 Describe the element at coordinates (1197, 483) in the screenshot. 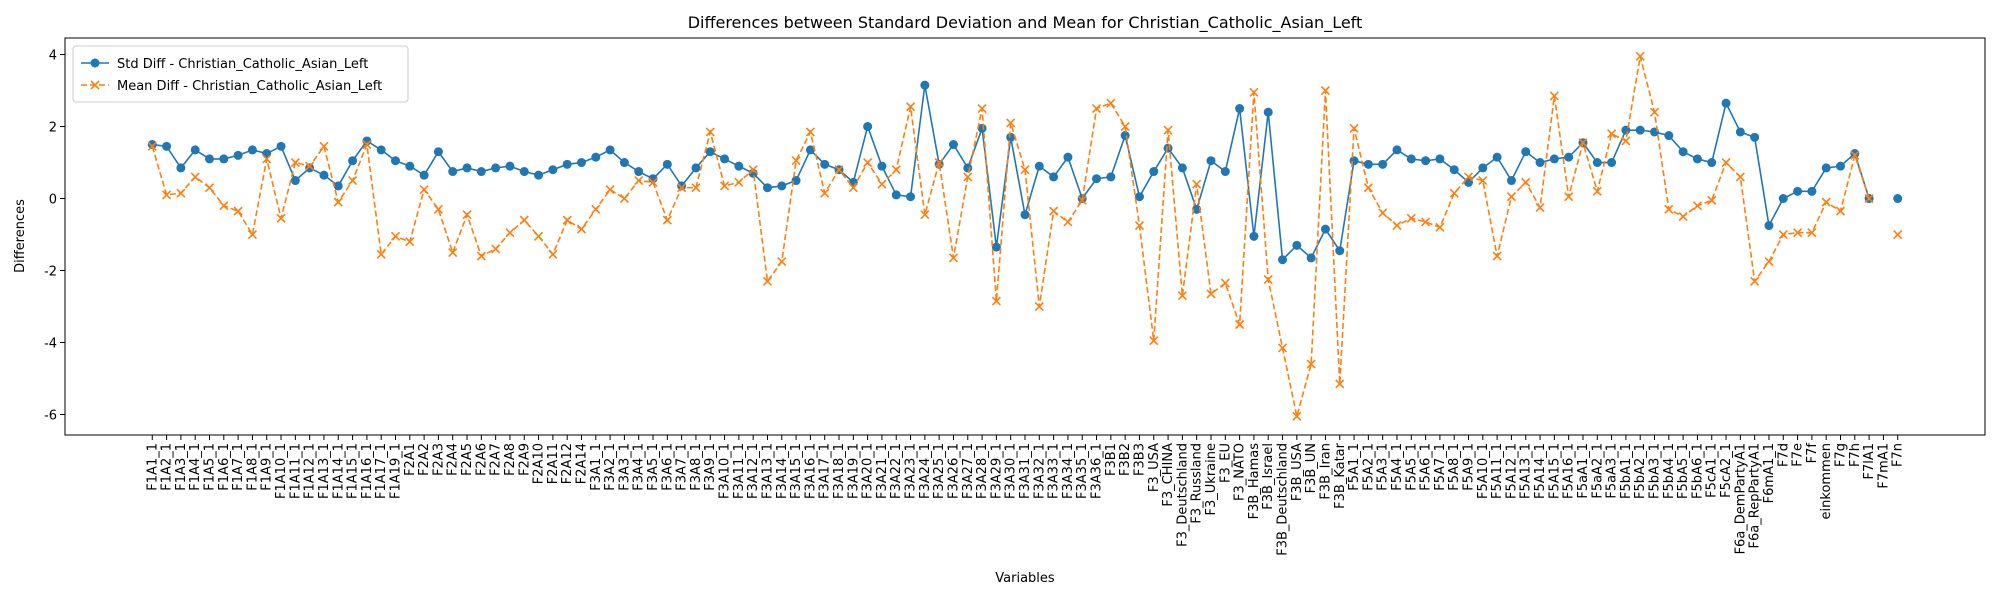

I see `x-tick-label: F3_Russland` at that location.